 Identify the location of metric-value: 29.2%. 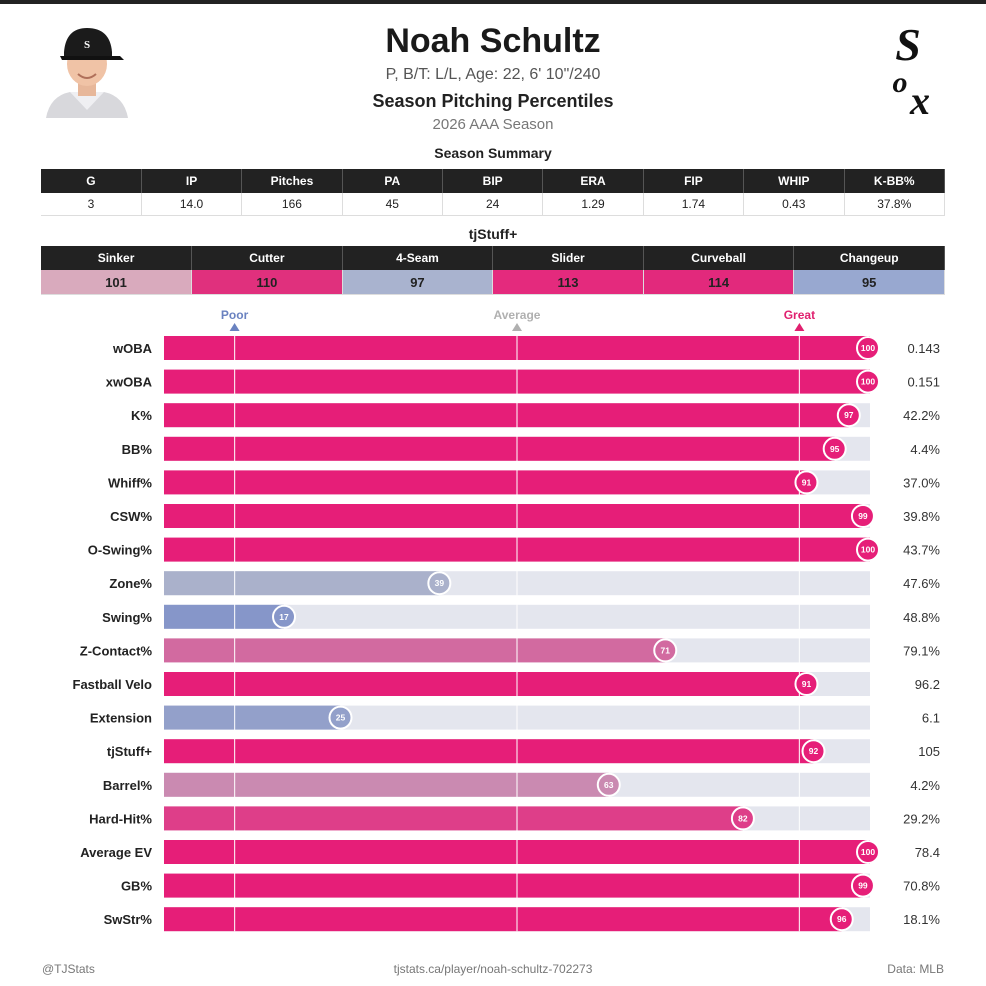
(921, 818).